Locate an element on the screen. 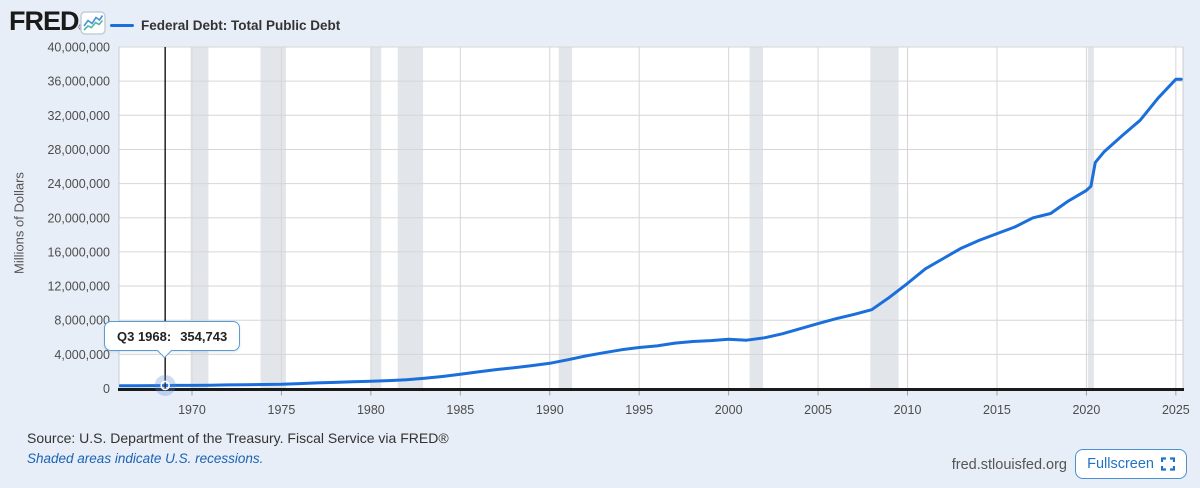 This screenshot has height=488, width=1200. svg-text: 2005 is located at coordinates (818, 410).